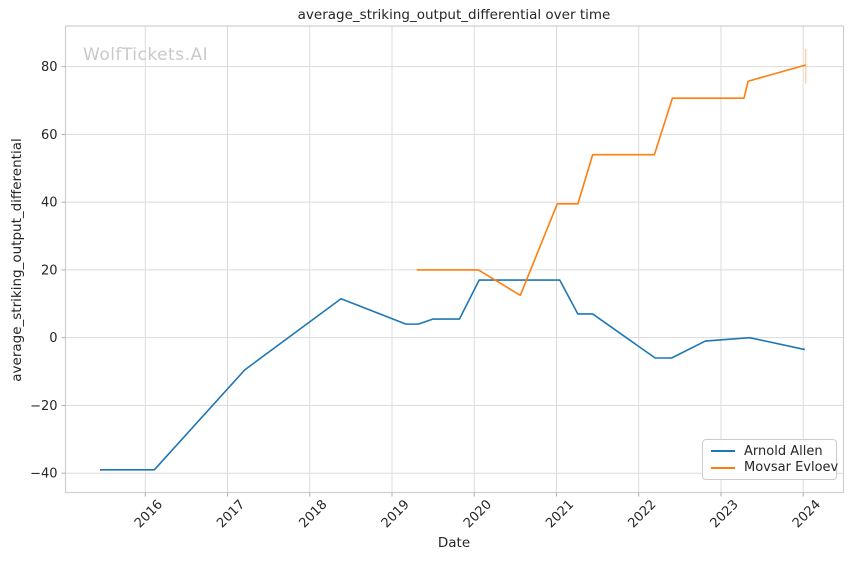  Describe the element at coordinates (723, 451) in the screenshot. I see `legend-line-swatch-blue` at that location.